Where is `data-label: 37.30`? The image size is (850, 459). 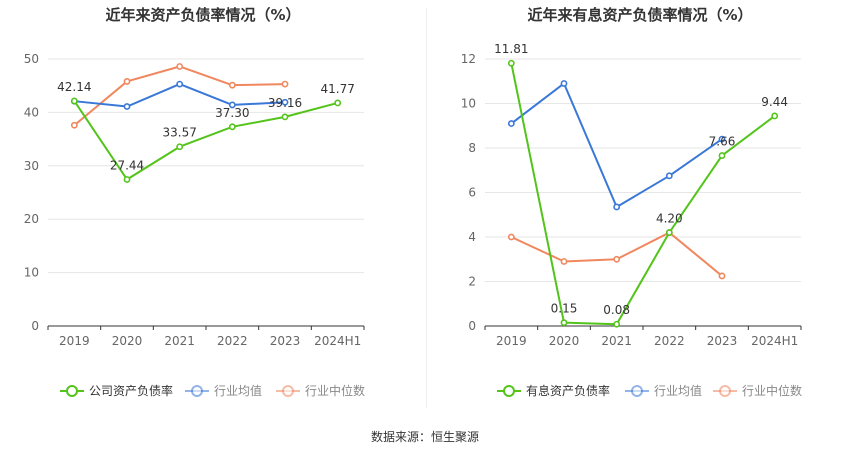
data-label: 37.30 is located at coordinates (232, 113).